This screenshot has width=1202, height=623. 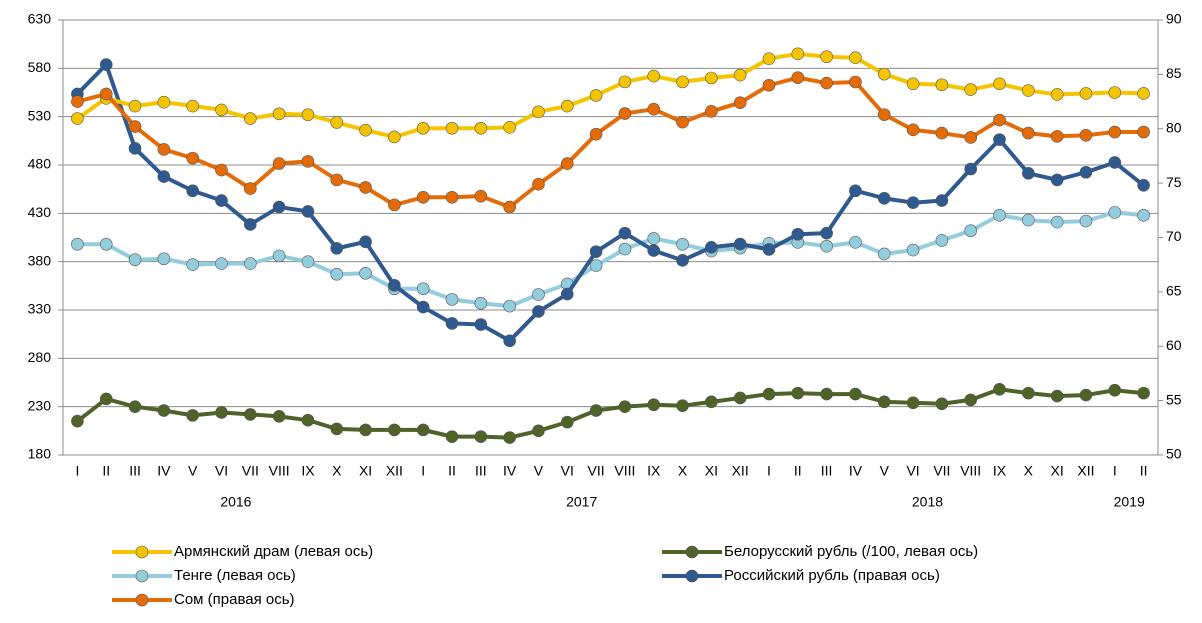 What do you see at coordinates (927, 502) in the screenshot?
I see `year-label: 2018` at bounding box center [927, 502].